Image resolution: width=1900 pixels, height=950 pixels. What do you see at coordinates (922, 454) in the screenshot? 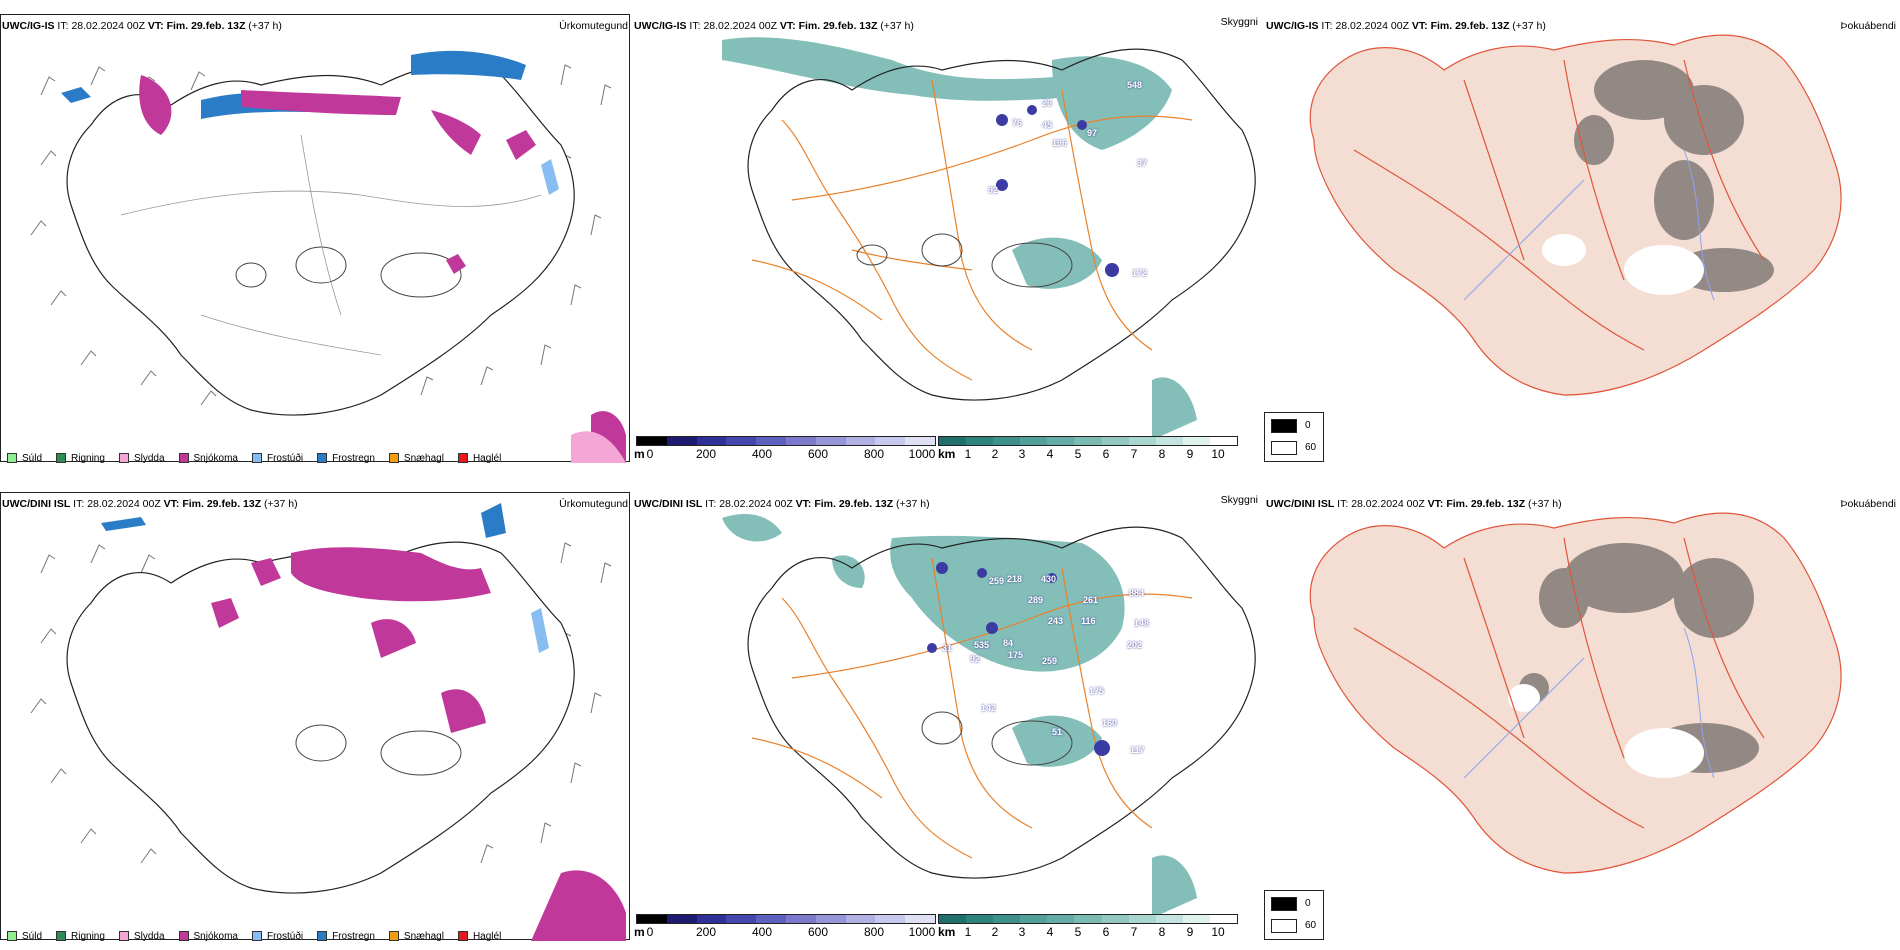
I see `tick-label: 1000` at bounding box center [922, 454].